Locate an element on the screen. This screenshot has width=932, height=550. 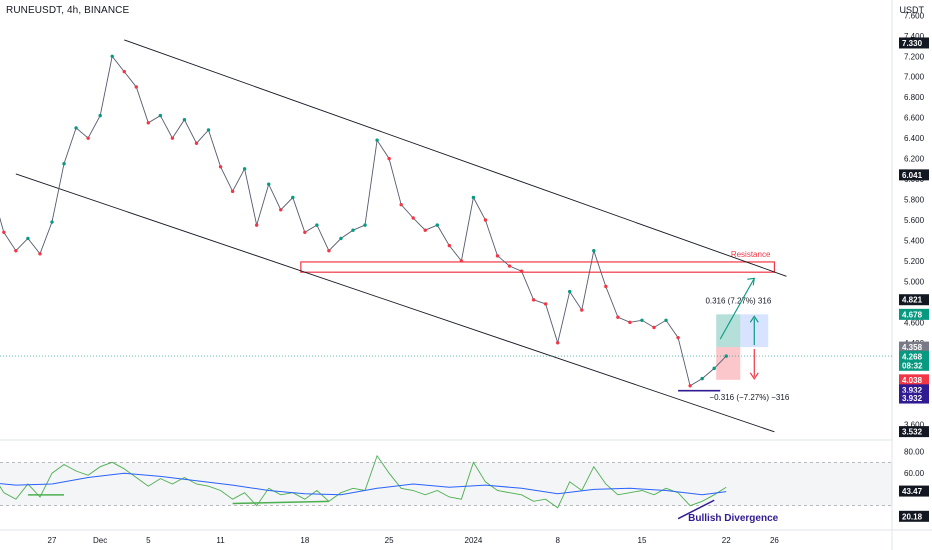
price-tag-label: 7.330 is located at coordinates (912, 43).